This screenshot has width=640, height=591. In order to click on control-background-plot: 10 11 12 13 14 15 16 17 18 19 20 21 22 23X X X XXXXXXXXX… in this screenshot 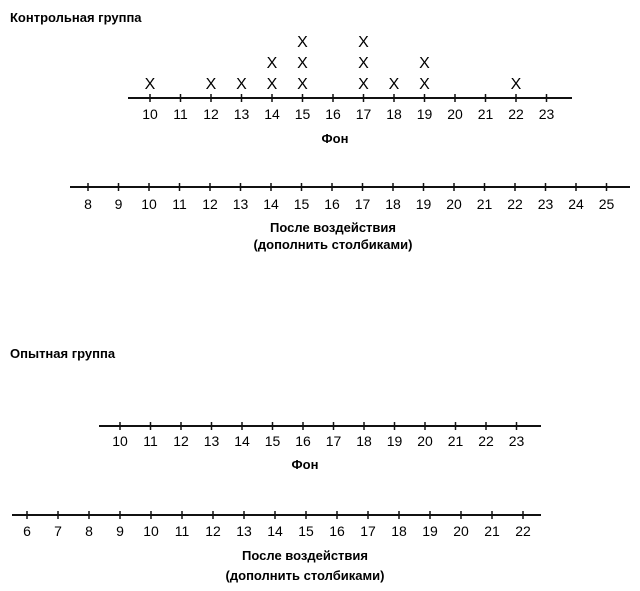, I will do `click(350, 78)`.